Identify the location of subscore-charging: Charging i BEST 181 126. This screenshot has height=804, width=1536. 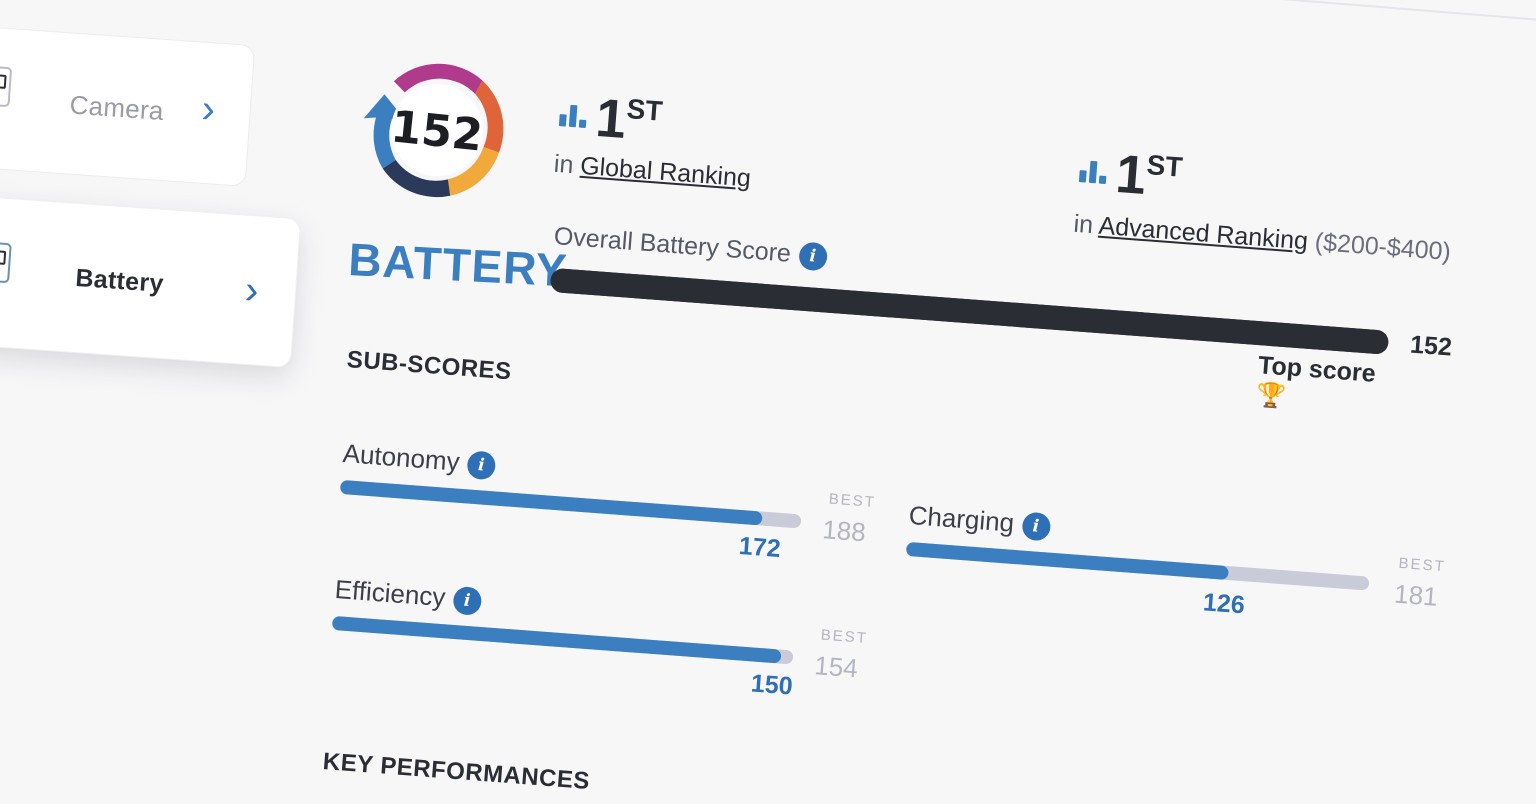
(1184, 591).